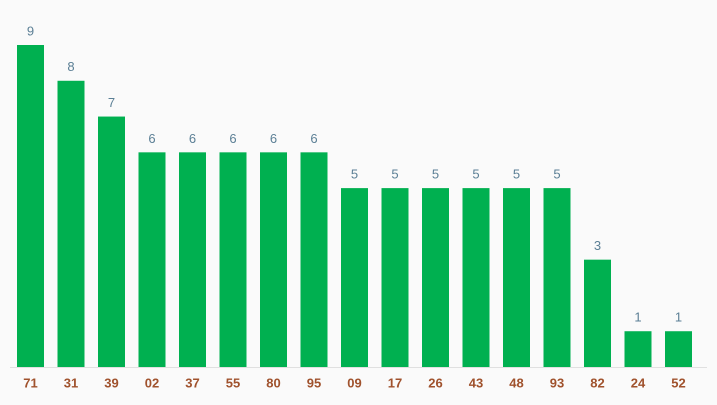 This screenshot has width=717, height=405. Describe the element at coordinates (111, 102) in the screenshot. I see `value-label: 7` at that location.